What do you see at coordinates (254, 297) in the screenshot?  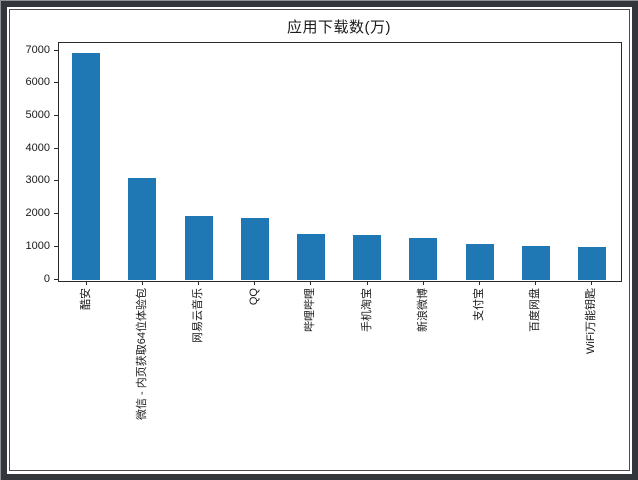 I see `x-tick-label: QQ` at bounding box center [254, 297].